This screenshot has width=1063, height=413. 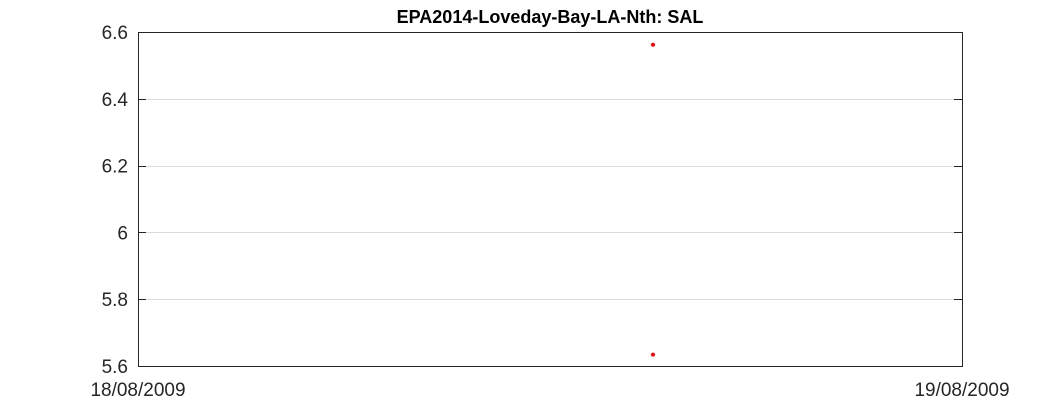 What do you see at coordinates (653, 199) in the screenshot?
I see `data-points` at bounding box center [653, 199].